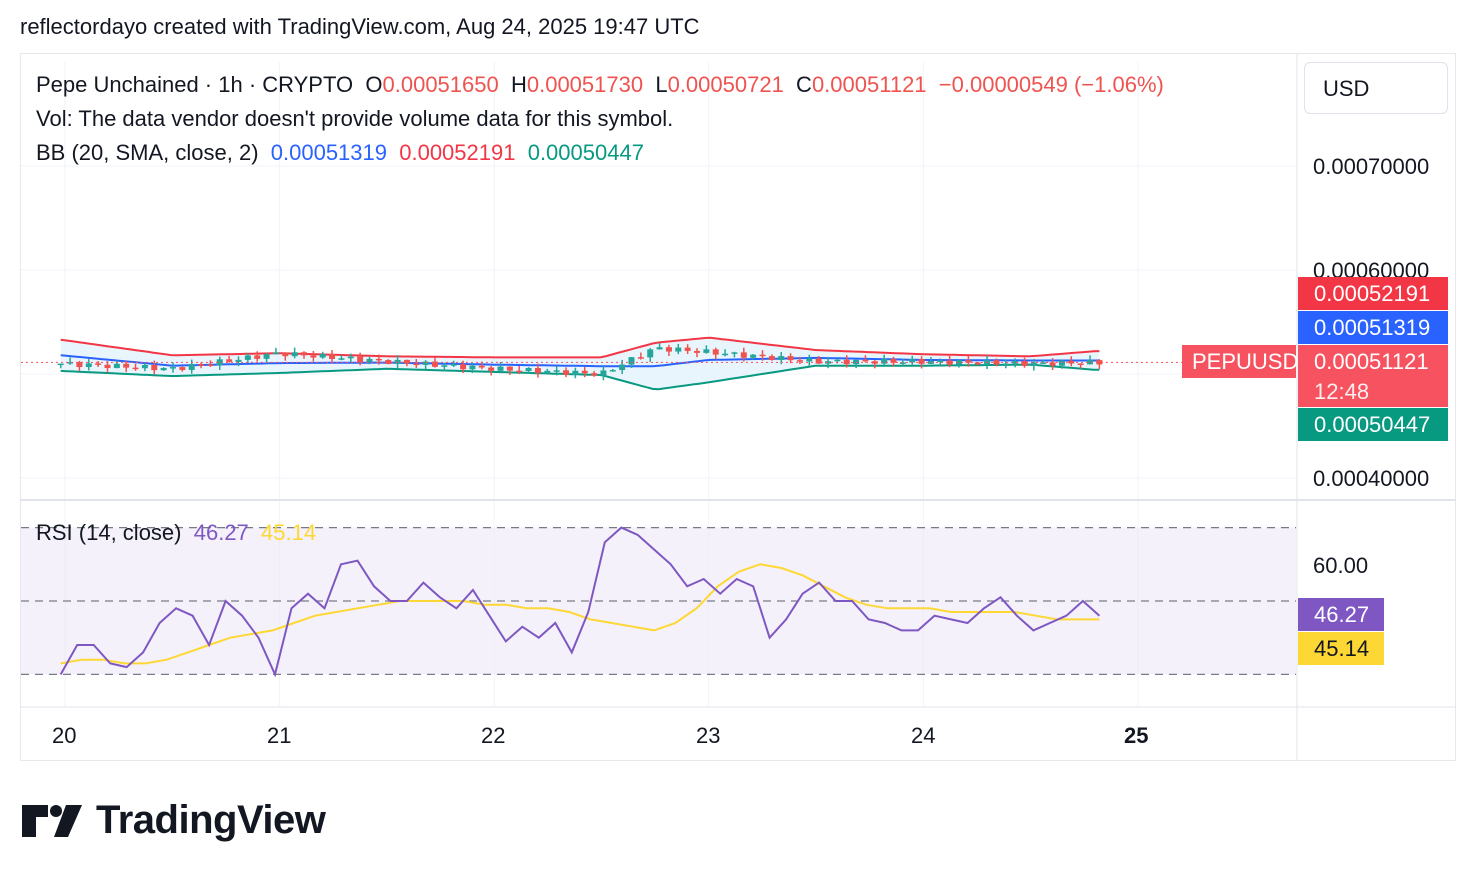  What do you see at coordinates (725, 84) in the screenshot?
I see `low-value: 0.00050721` at bounding box center [725, 84].